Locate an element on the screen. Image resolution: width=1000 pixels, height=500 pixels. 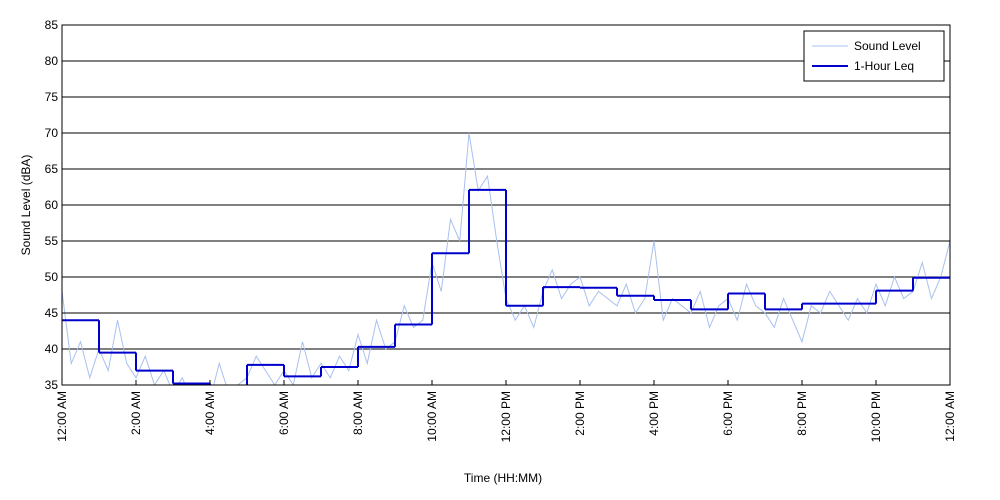
y-tick-label: 80 is located at coordinates (52, 61).